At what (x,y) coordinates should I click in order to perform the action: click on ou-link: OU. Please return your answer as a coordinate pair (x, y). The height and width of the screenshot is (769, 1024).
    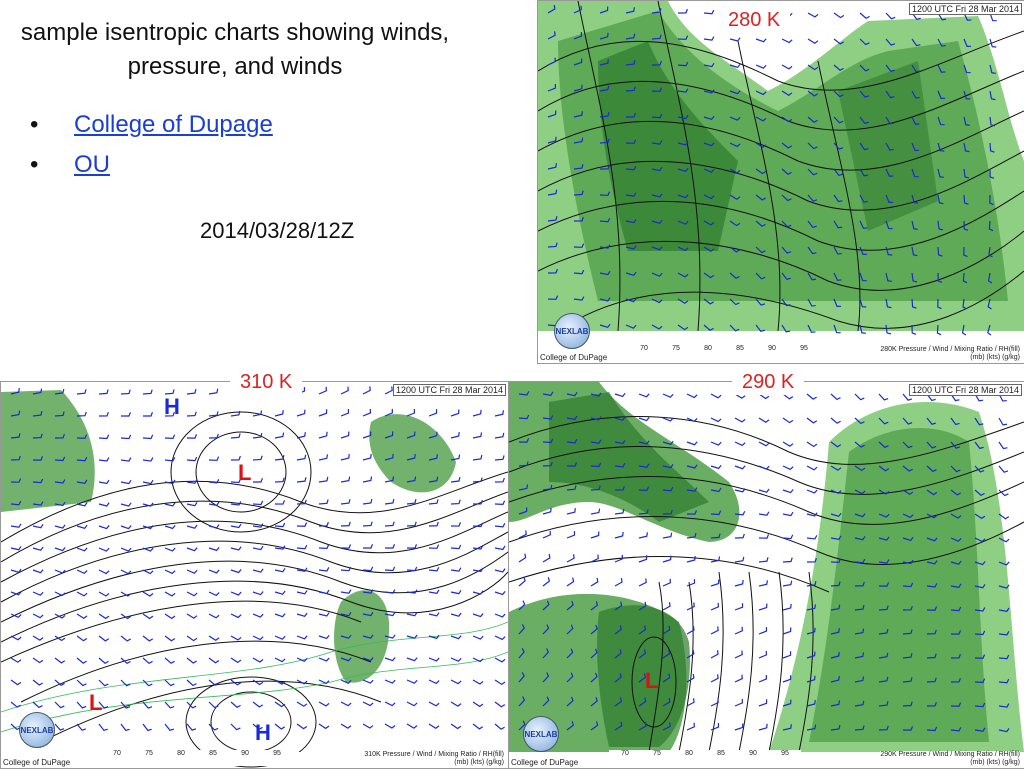
    Looking at the image, I should click on (92, 164).